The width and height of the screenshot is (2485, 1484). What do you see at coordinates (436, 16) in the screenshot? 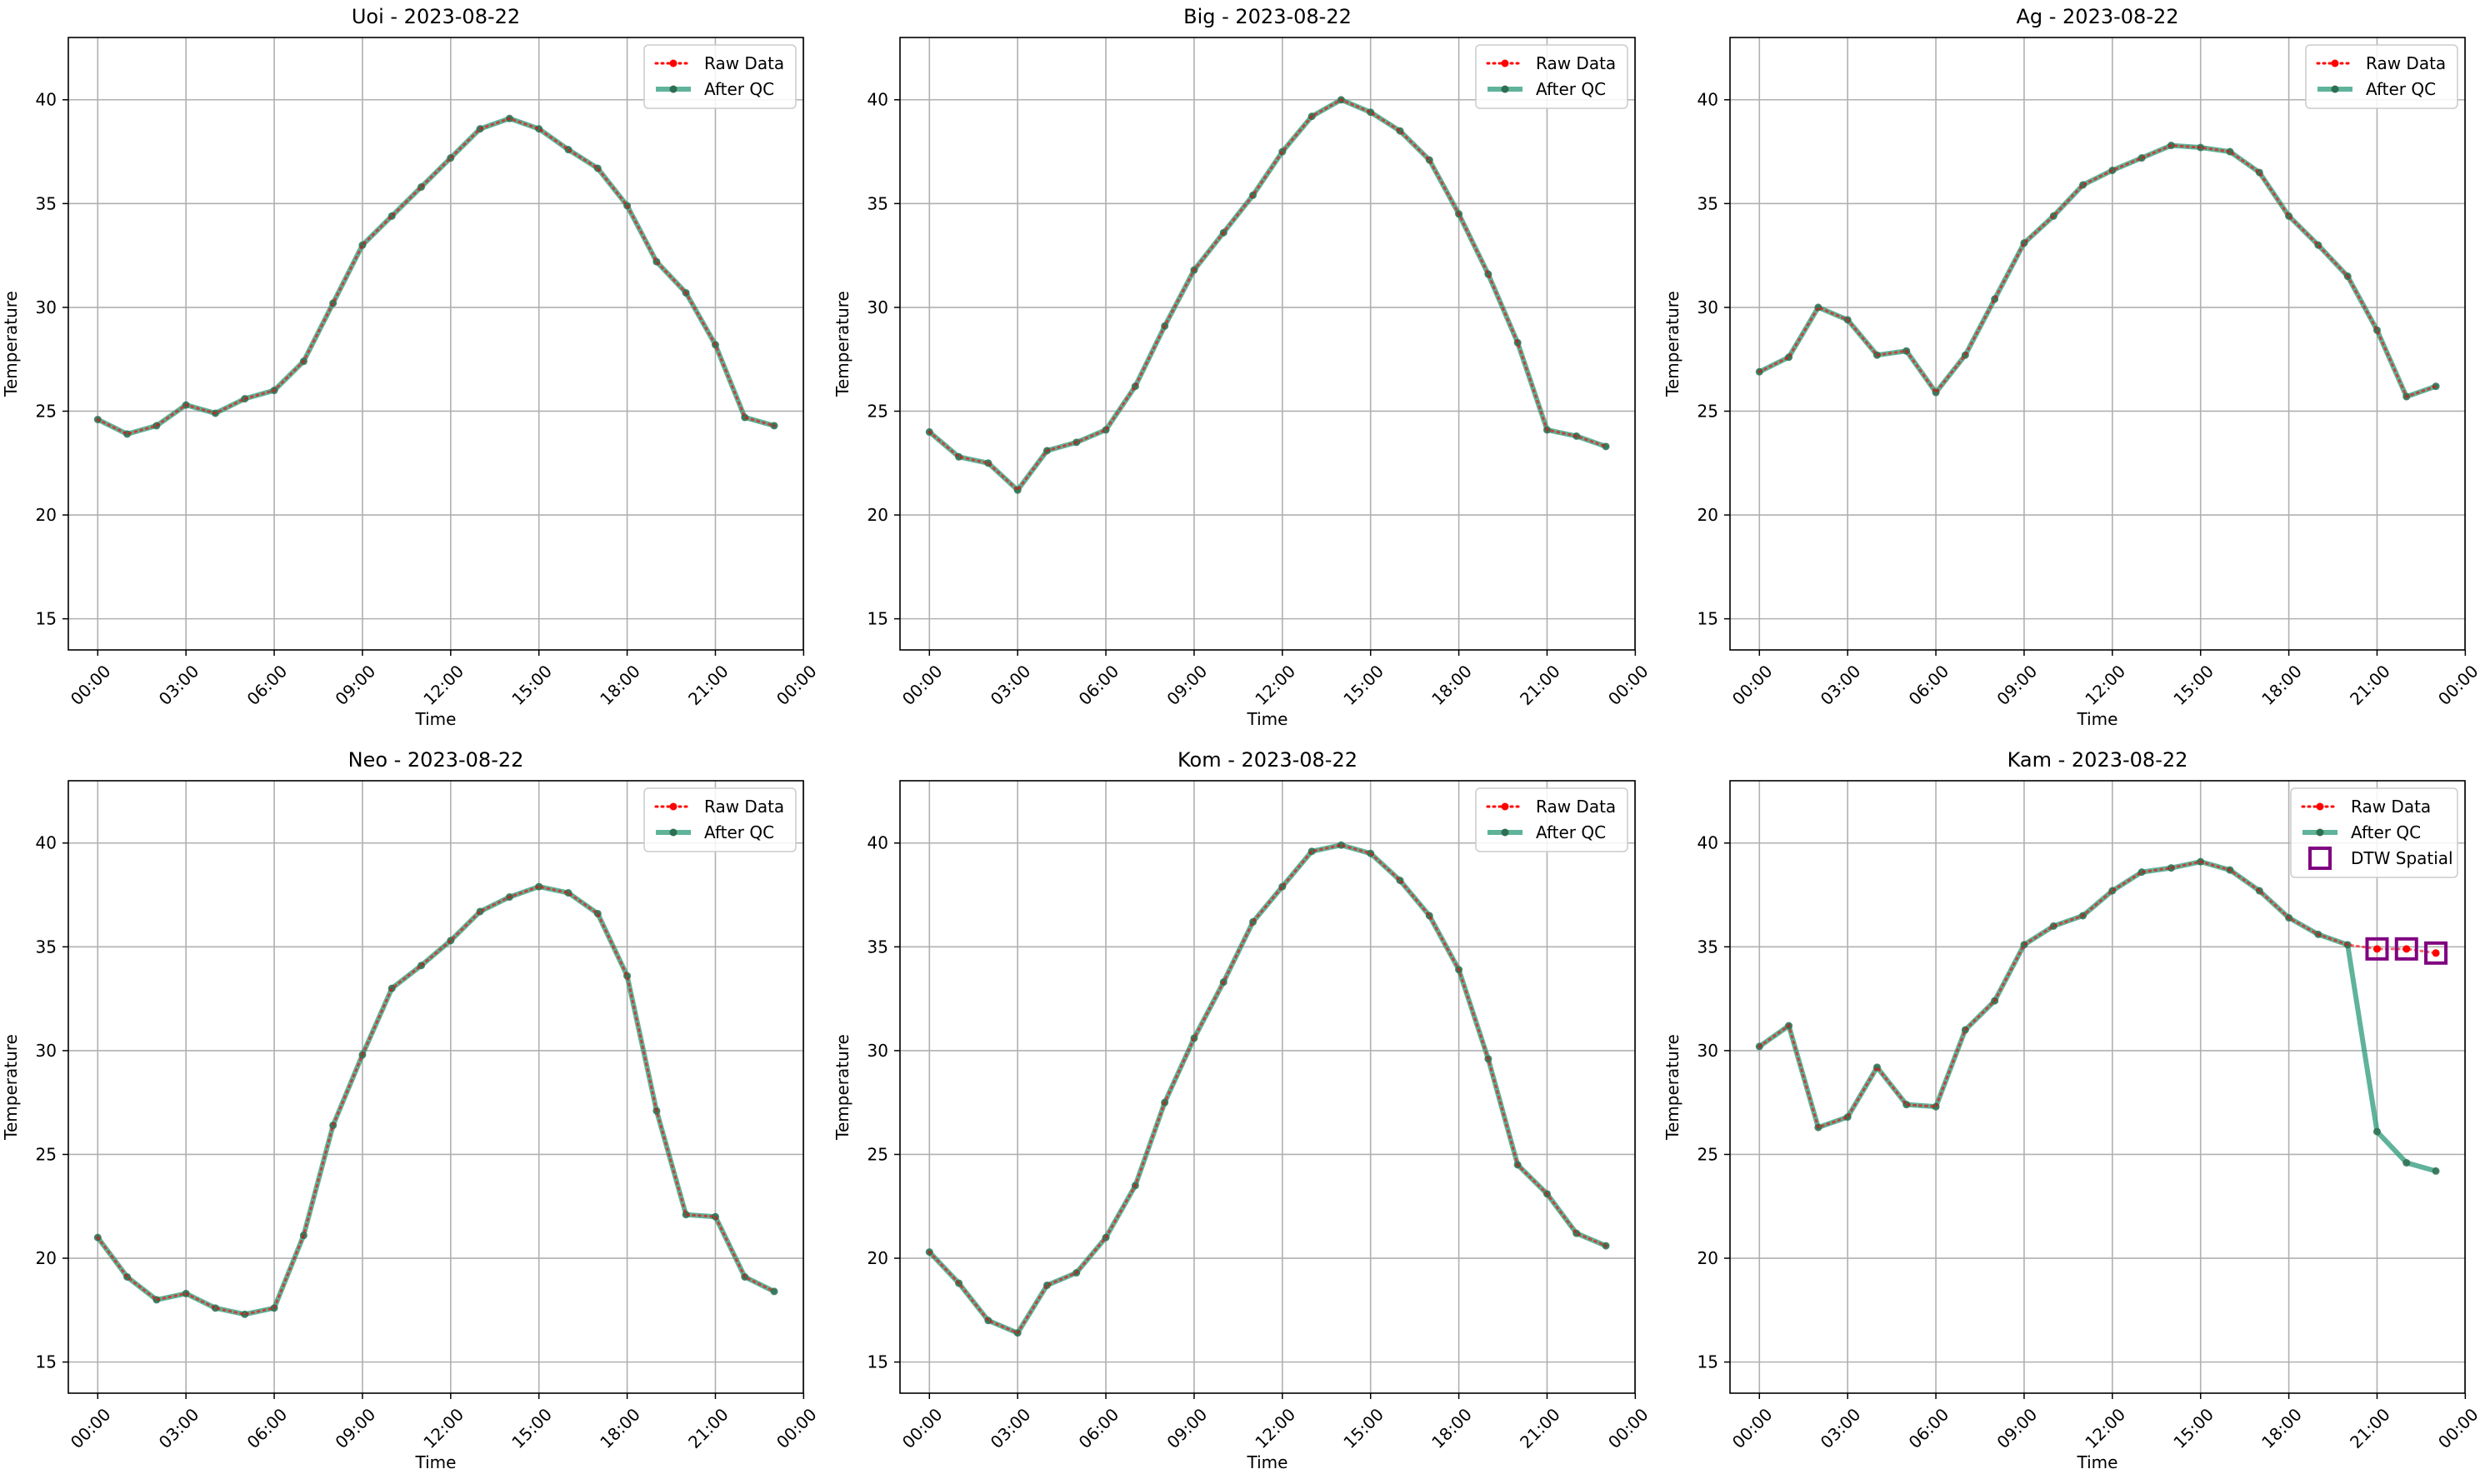
I see `chart-title: Uoi - 2023-08-22` at bounding box center [436, 16].